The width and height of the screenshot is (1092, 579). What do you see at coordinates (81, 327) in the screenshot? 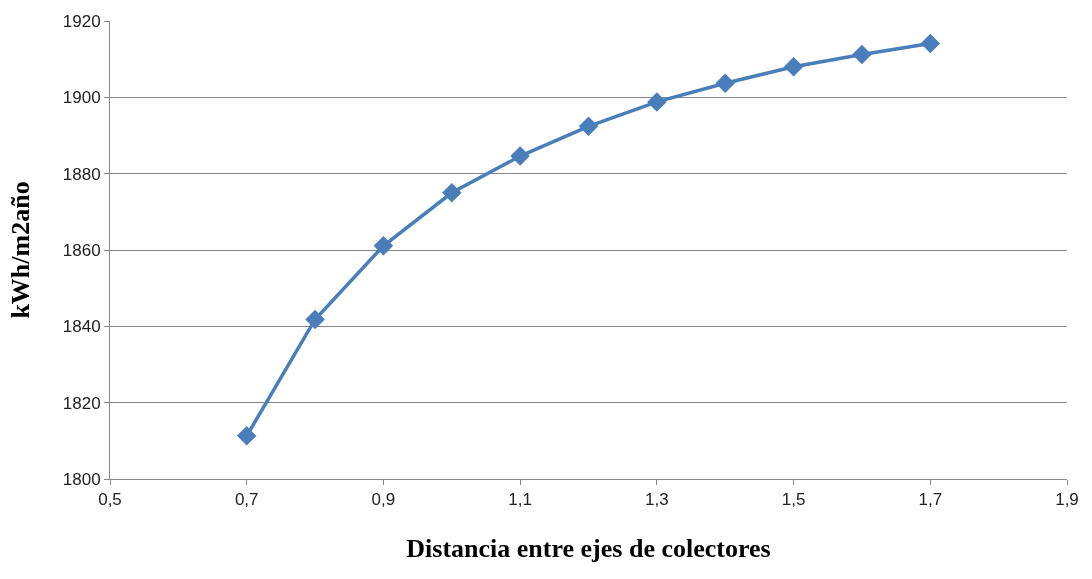
I see `y-tick-label: 1840` at bounding box center [81, 327].